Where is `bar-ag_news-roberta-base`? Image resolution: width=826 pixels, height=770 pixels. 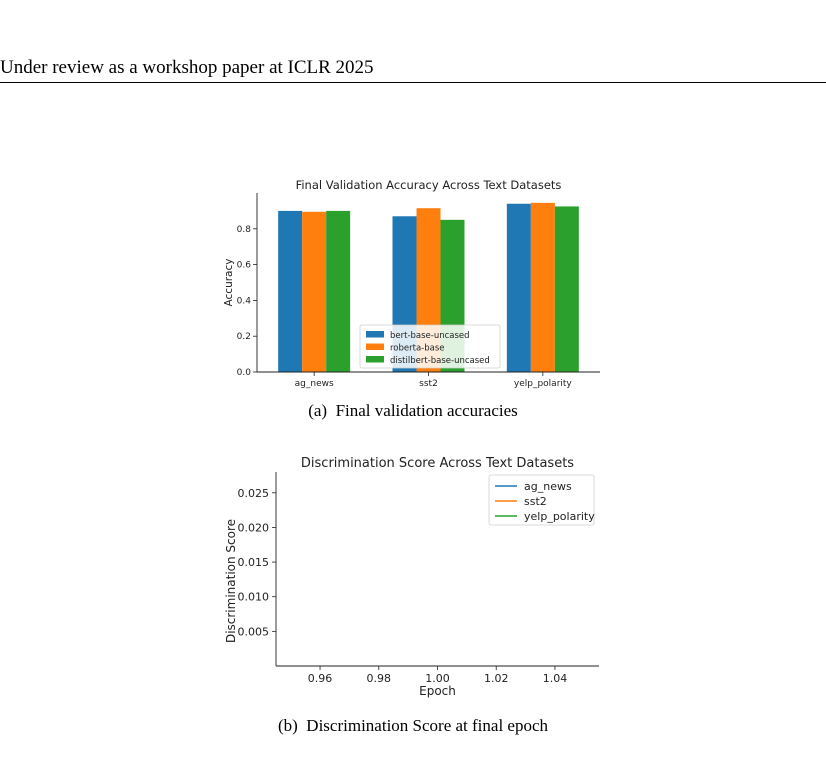 bar-ag_news-roberta-base is located at coordinates (314, 291).